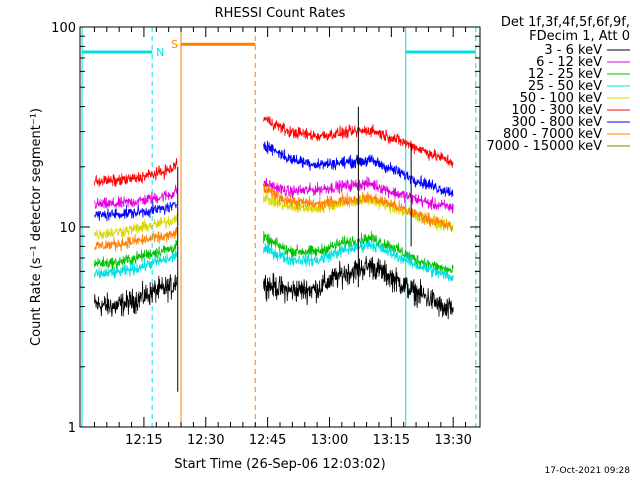  I want to click on state-bar-label: S, so click(174, 44).